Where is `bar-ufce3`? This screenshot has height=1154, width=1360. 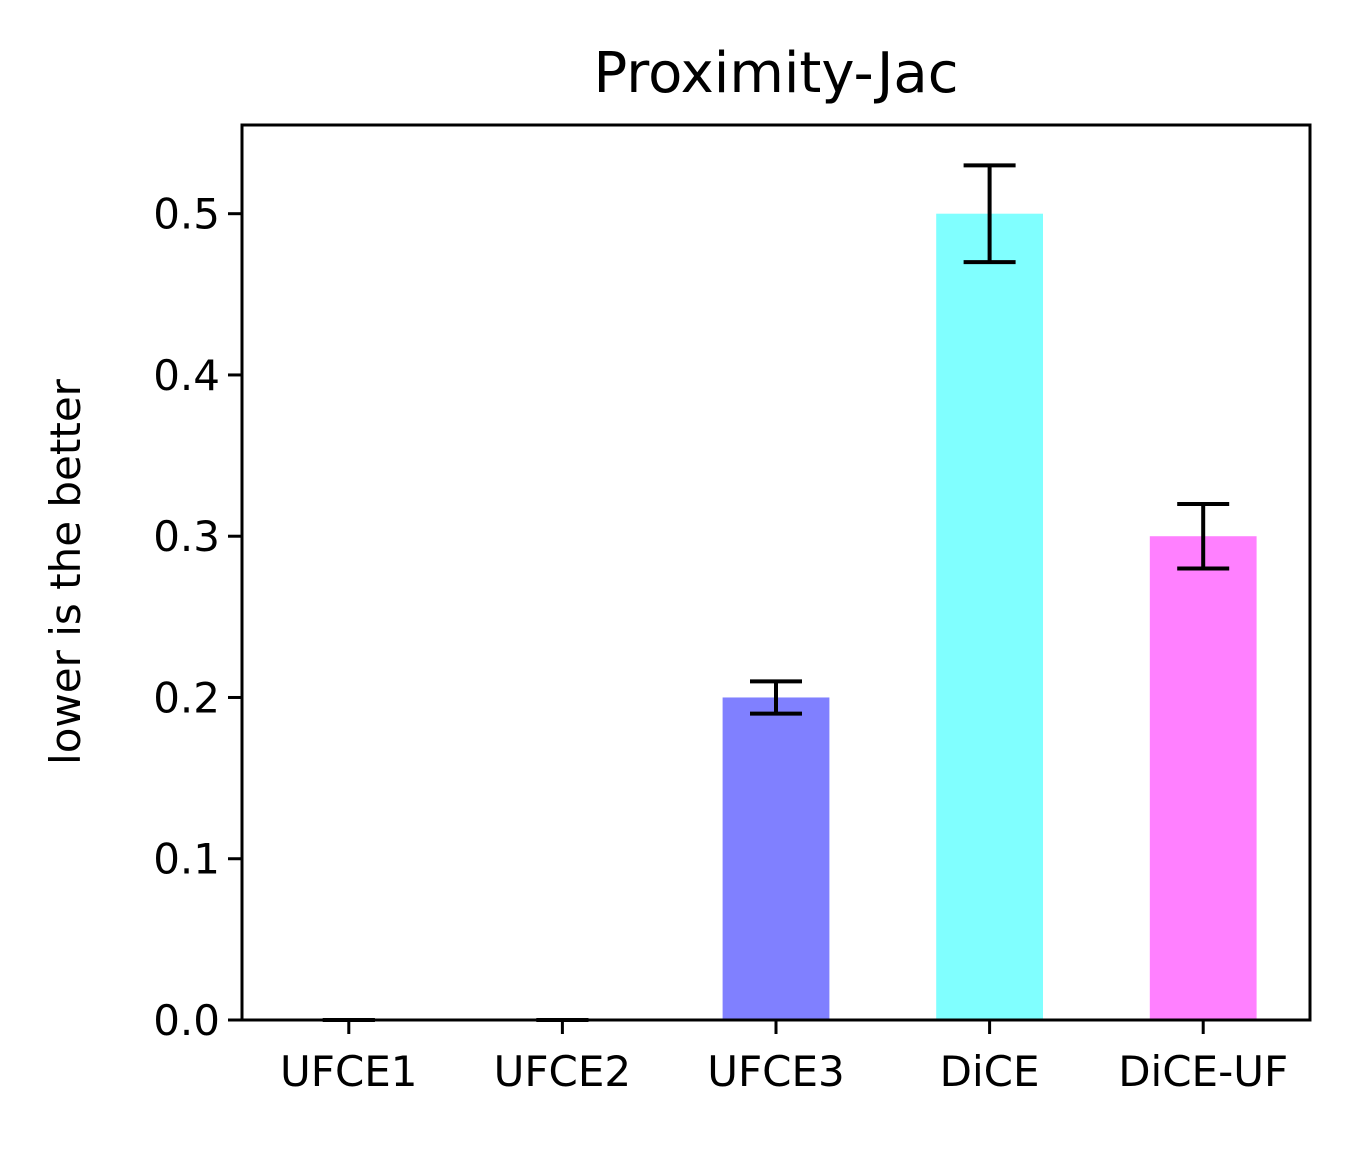
bar-ufce3 is located at coordinates (776, 858).